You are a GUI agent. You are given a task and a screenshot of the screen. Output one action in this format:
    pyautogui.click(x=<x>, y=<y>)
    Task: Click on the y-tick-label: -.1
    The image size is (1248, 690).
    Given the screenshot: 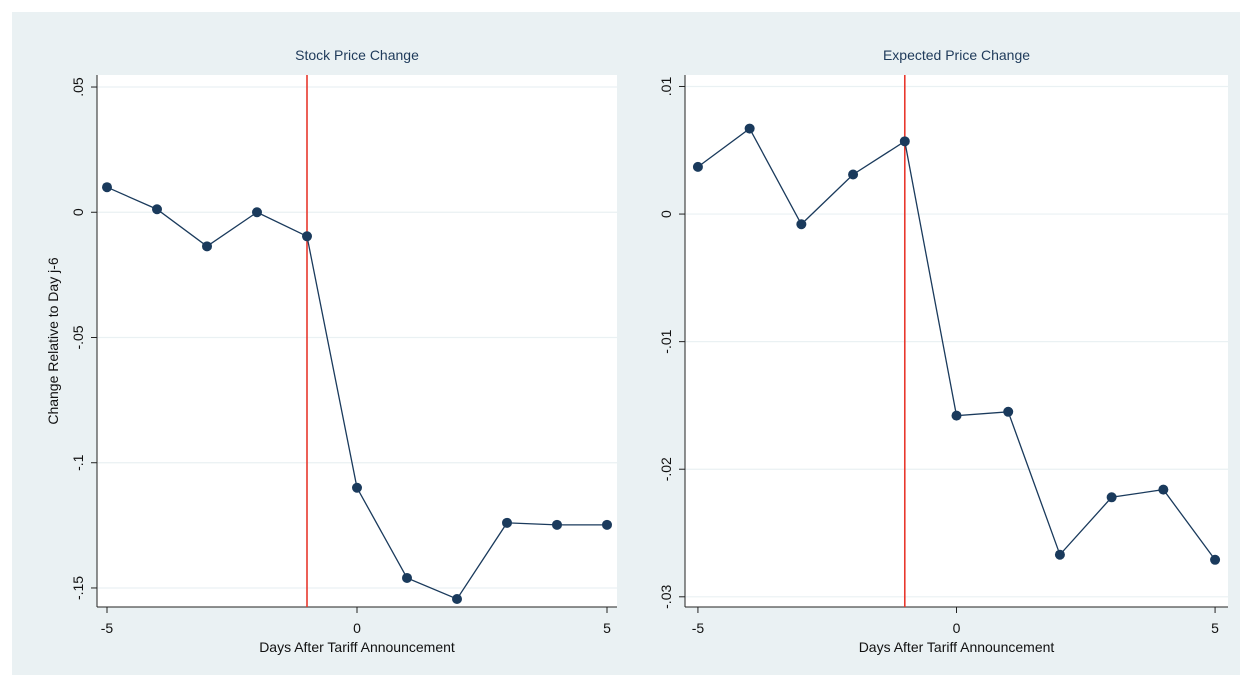 What is the action you would take?
    pyautogui.click(x=78, y=462)
    